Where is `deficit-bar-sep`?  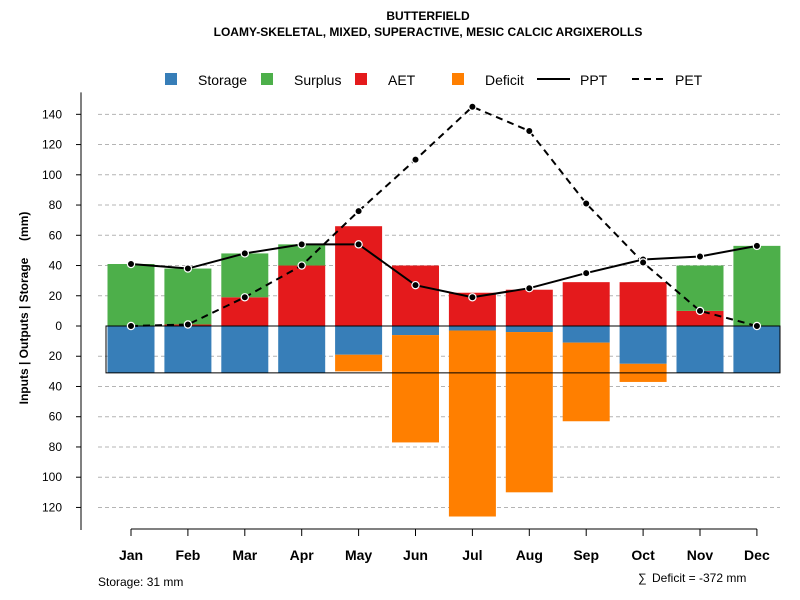
deficit-bar-sep is located at coordinates (586, 382).